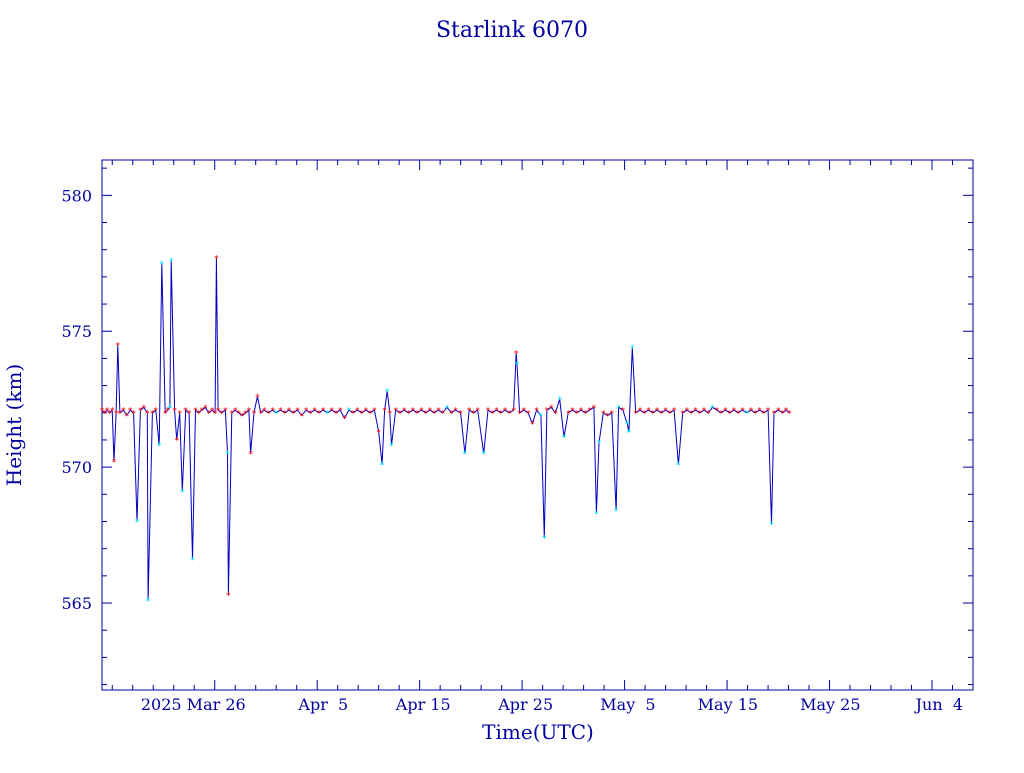  I want to click on y-axis-label: Height (km), so click(14, 425).